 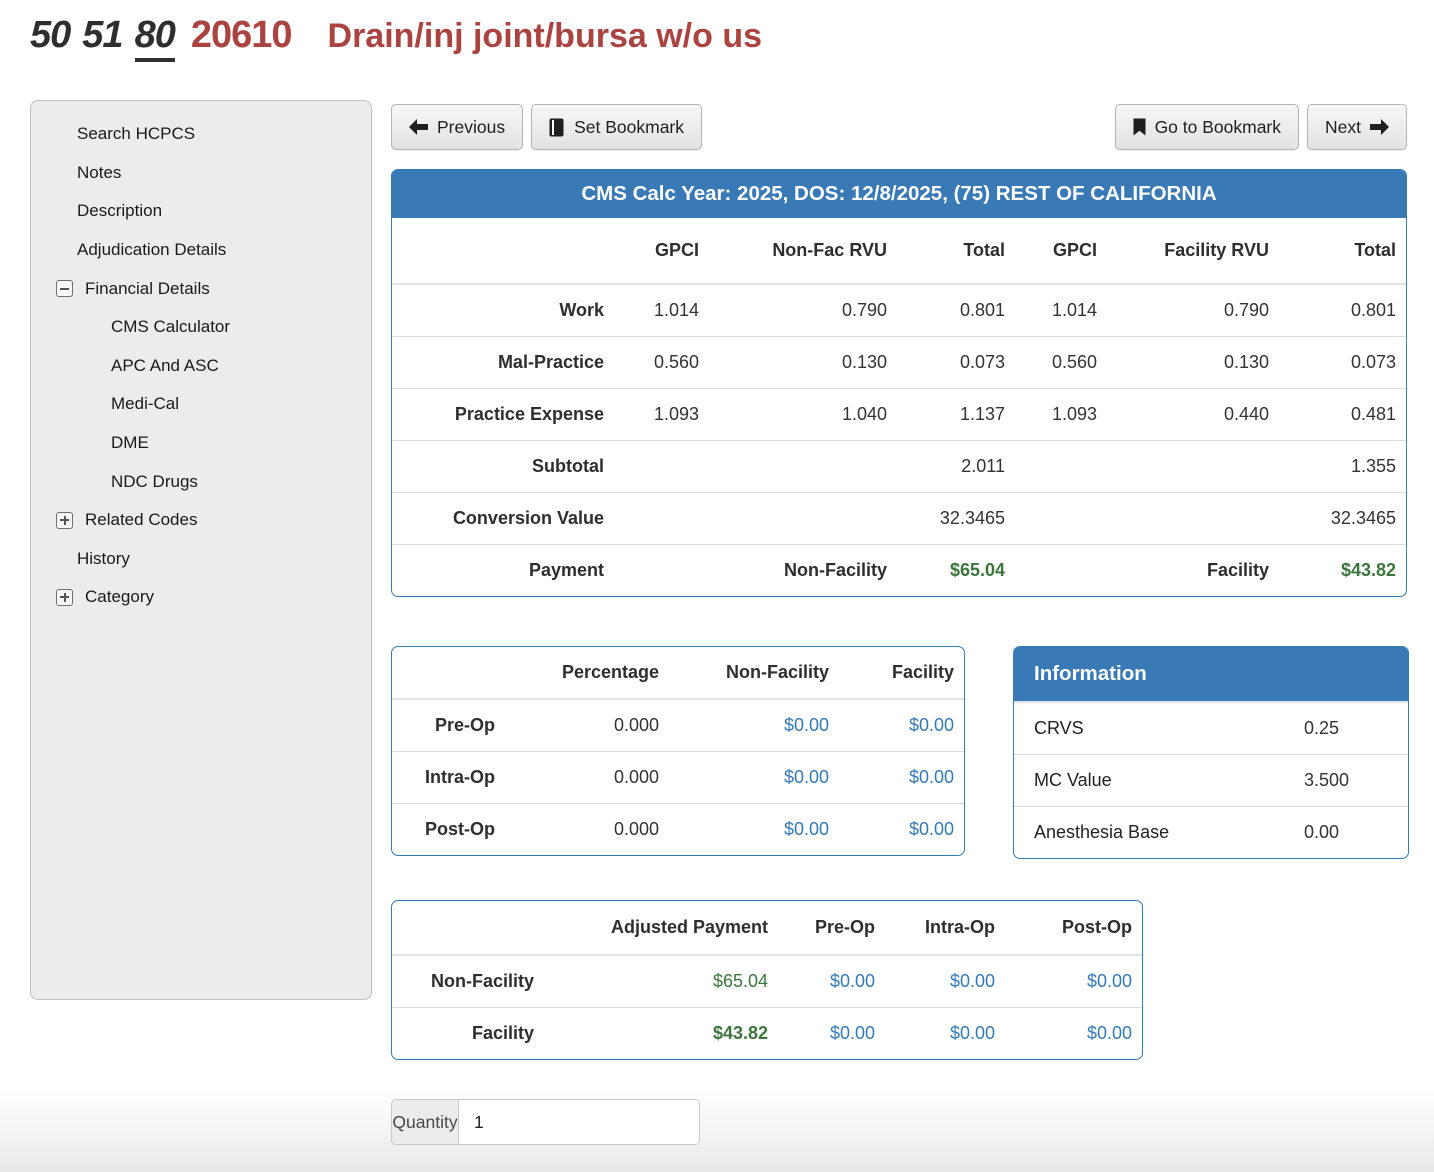 What do you see at coordinates (960, 927) in the screenshot?
I see `col-intra-op: Intra-Op` at bounding box center [960, 927].